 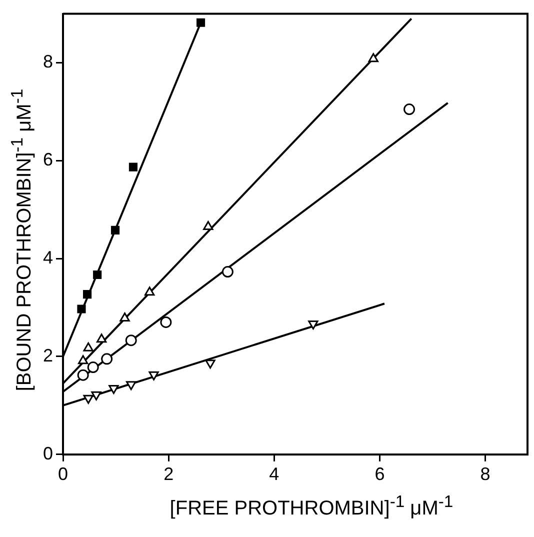 What do you see at coordinates (48, 160) in the screenshot?
I see `y-tick-label: 6` at bounding box center [48, 160].